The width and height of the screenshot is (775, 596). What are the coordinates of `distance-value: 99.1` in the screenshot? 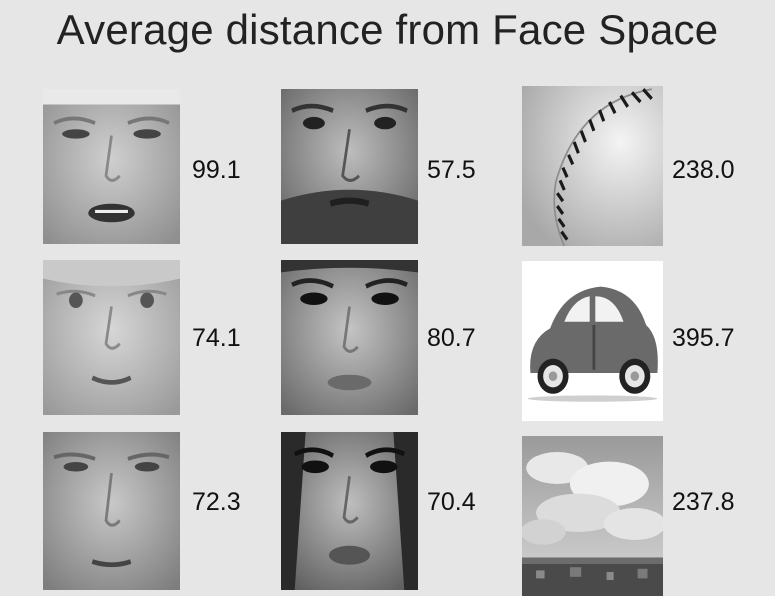 It's located at (216, 170).